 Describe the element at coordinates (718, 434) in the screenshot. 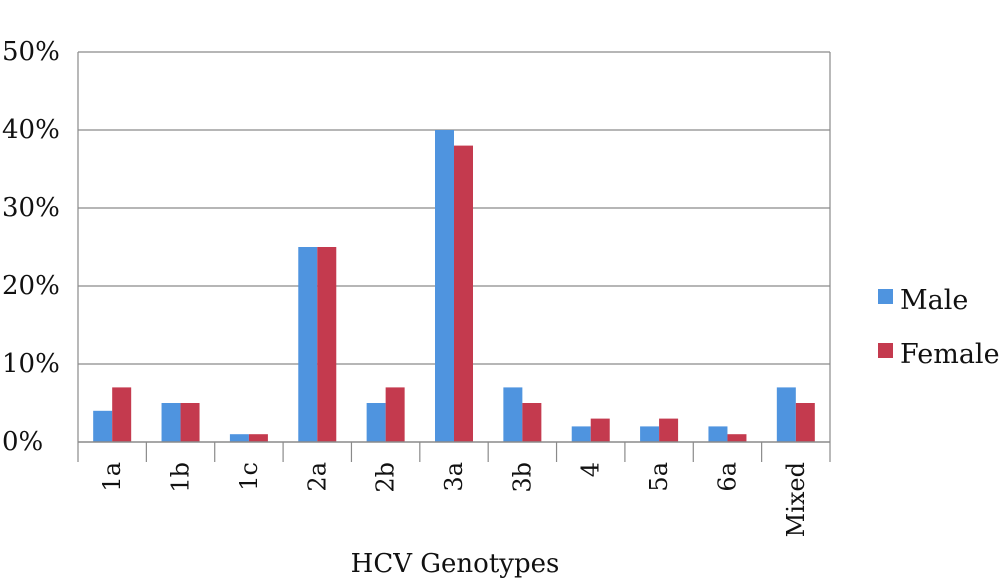

I see `bar-male-6a` at that location.